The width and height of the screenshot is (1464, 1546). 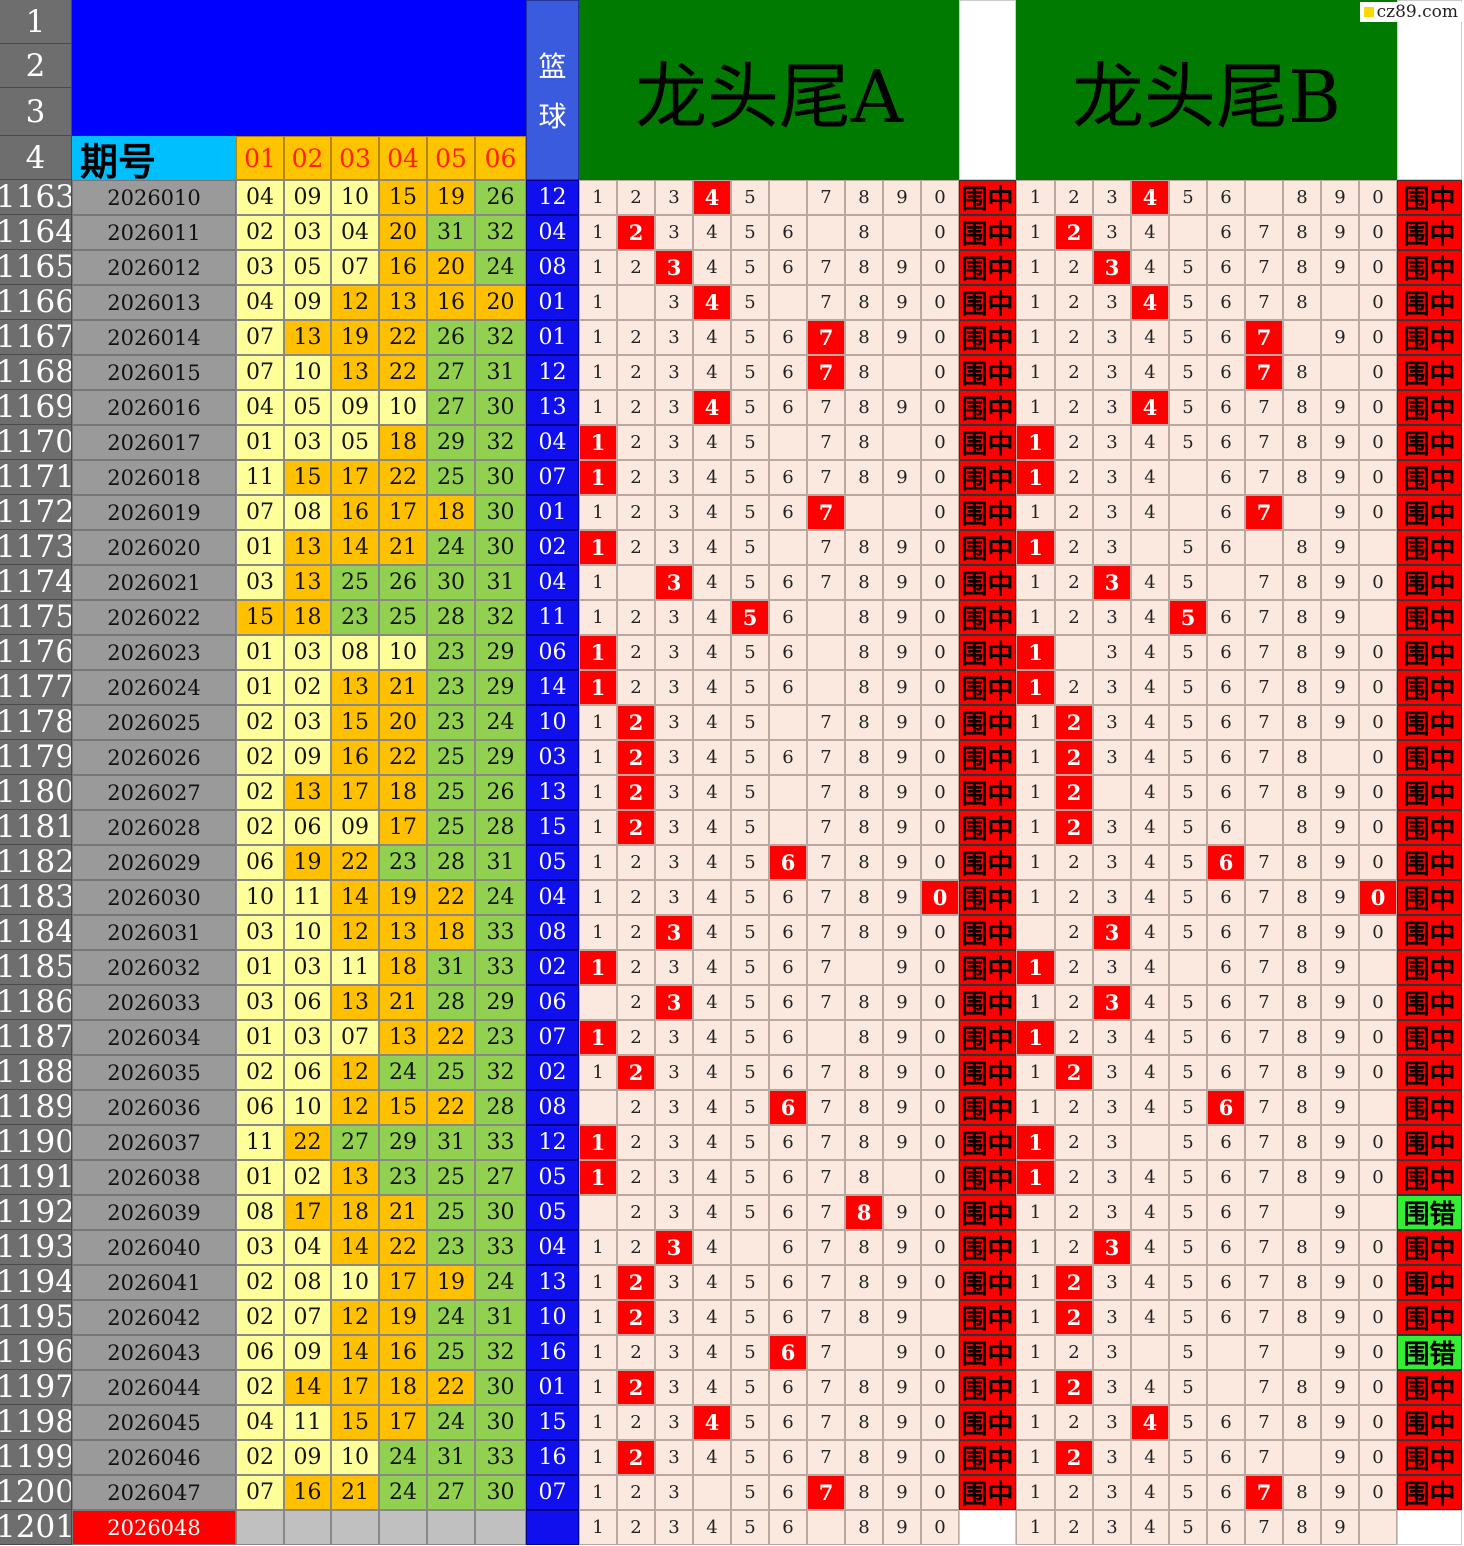 I want to click on row-number: 1169, so click(x=36, y=407).